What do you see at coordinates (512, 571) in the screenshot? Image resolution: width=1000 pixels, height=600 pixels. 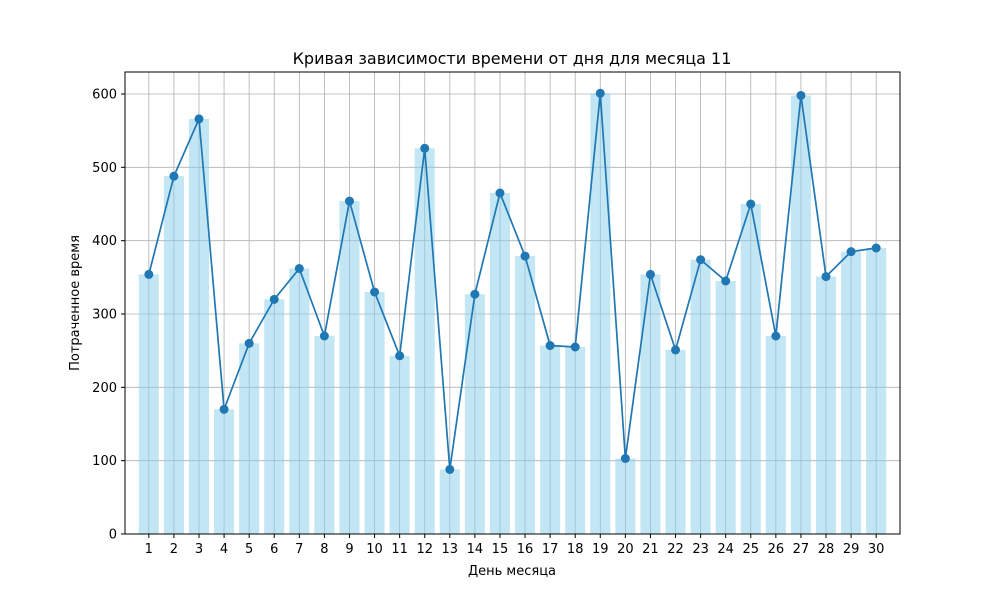 I see `x-axis-title: День месяца` at bounding box center [512, 571].